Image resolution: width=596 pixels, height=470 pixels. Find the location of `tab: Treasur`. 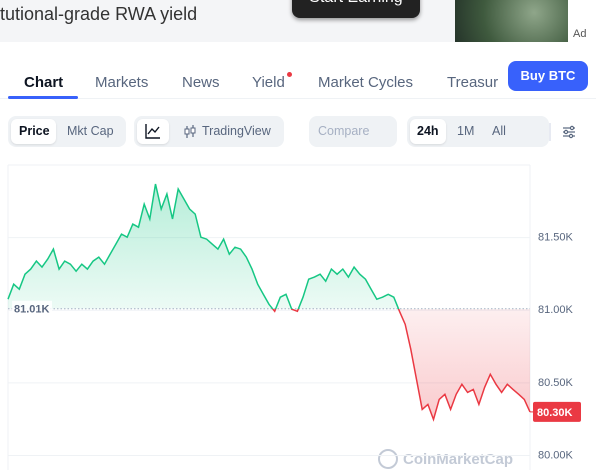

tab: Treasur is located at coordinates (473, 82).